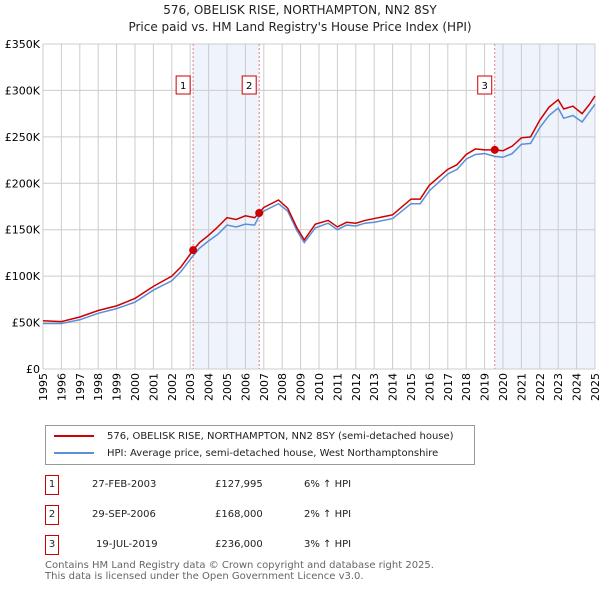 This screenshot has height=590, width=600. I want to click on x-tick-label: 1999, so click(117, 387).